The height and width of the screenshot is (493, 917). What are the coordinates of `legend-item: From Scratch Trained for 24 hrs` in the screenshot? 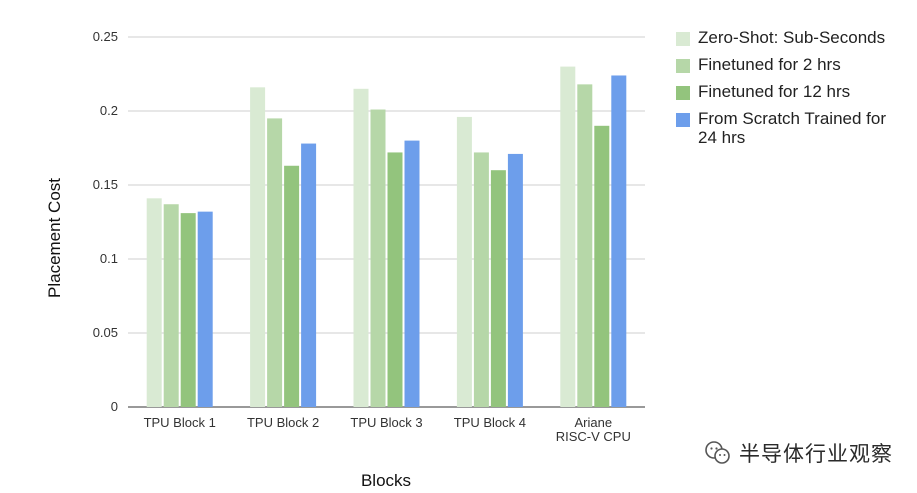 It's located at (793, 128).